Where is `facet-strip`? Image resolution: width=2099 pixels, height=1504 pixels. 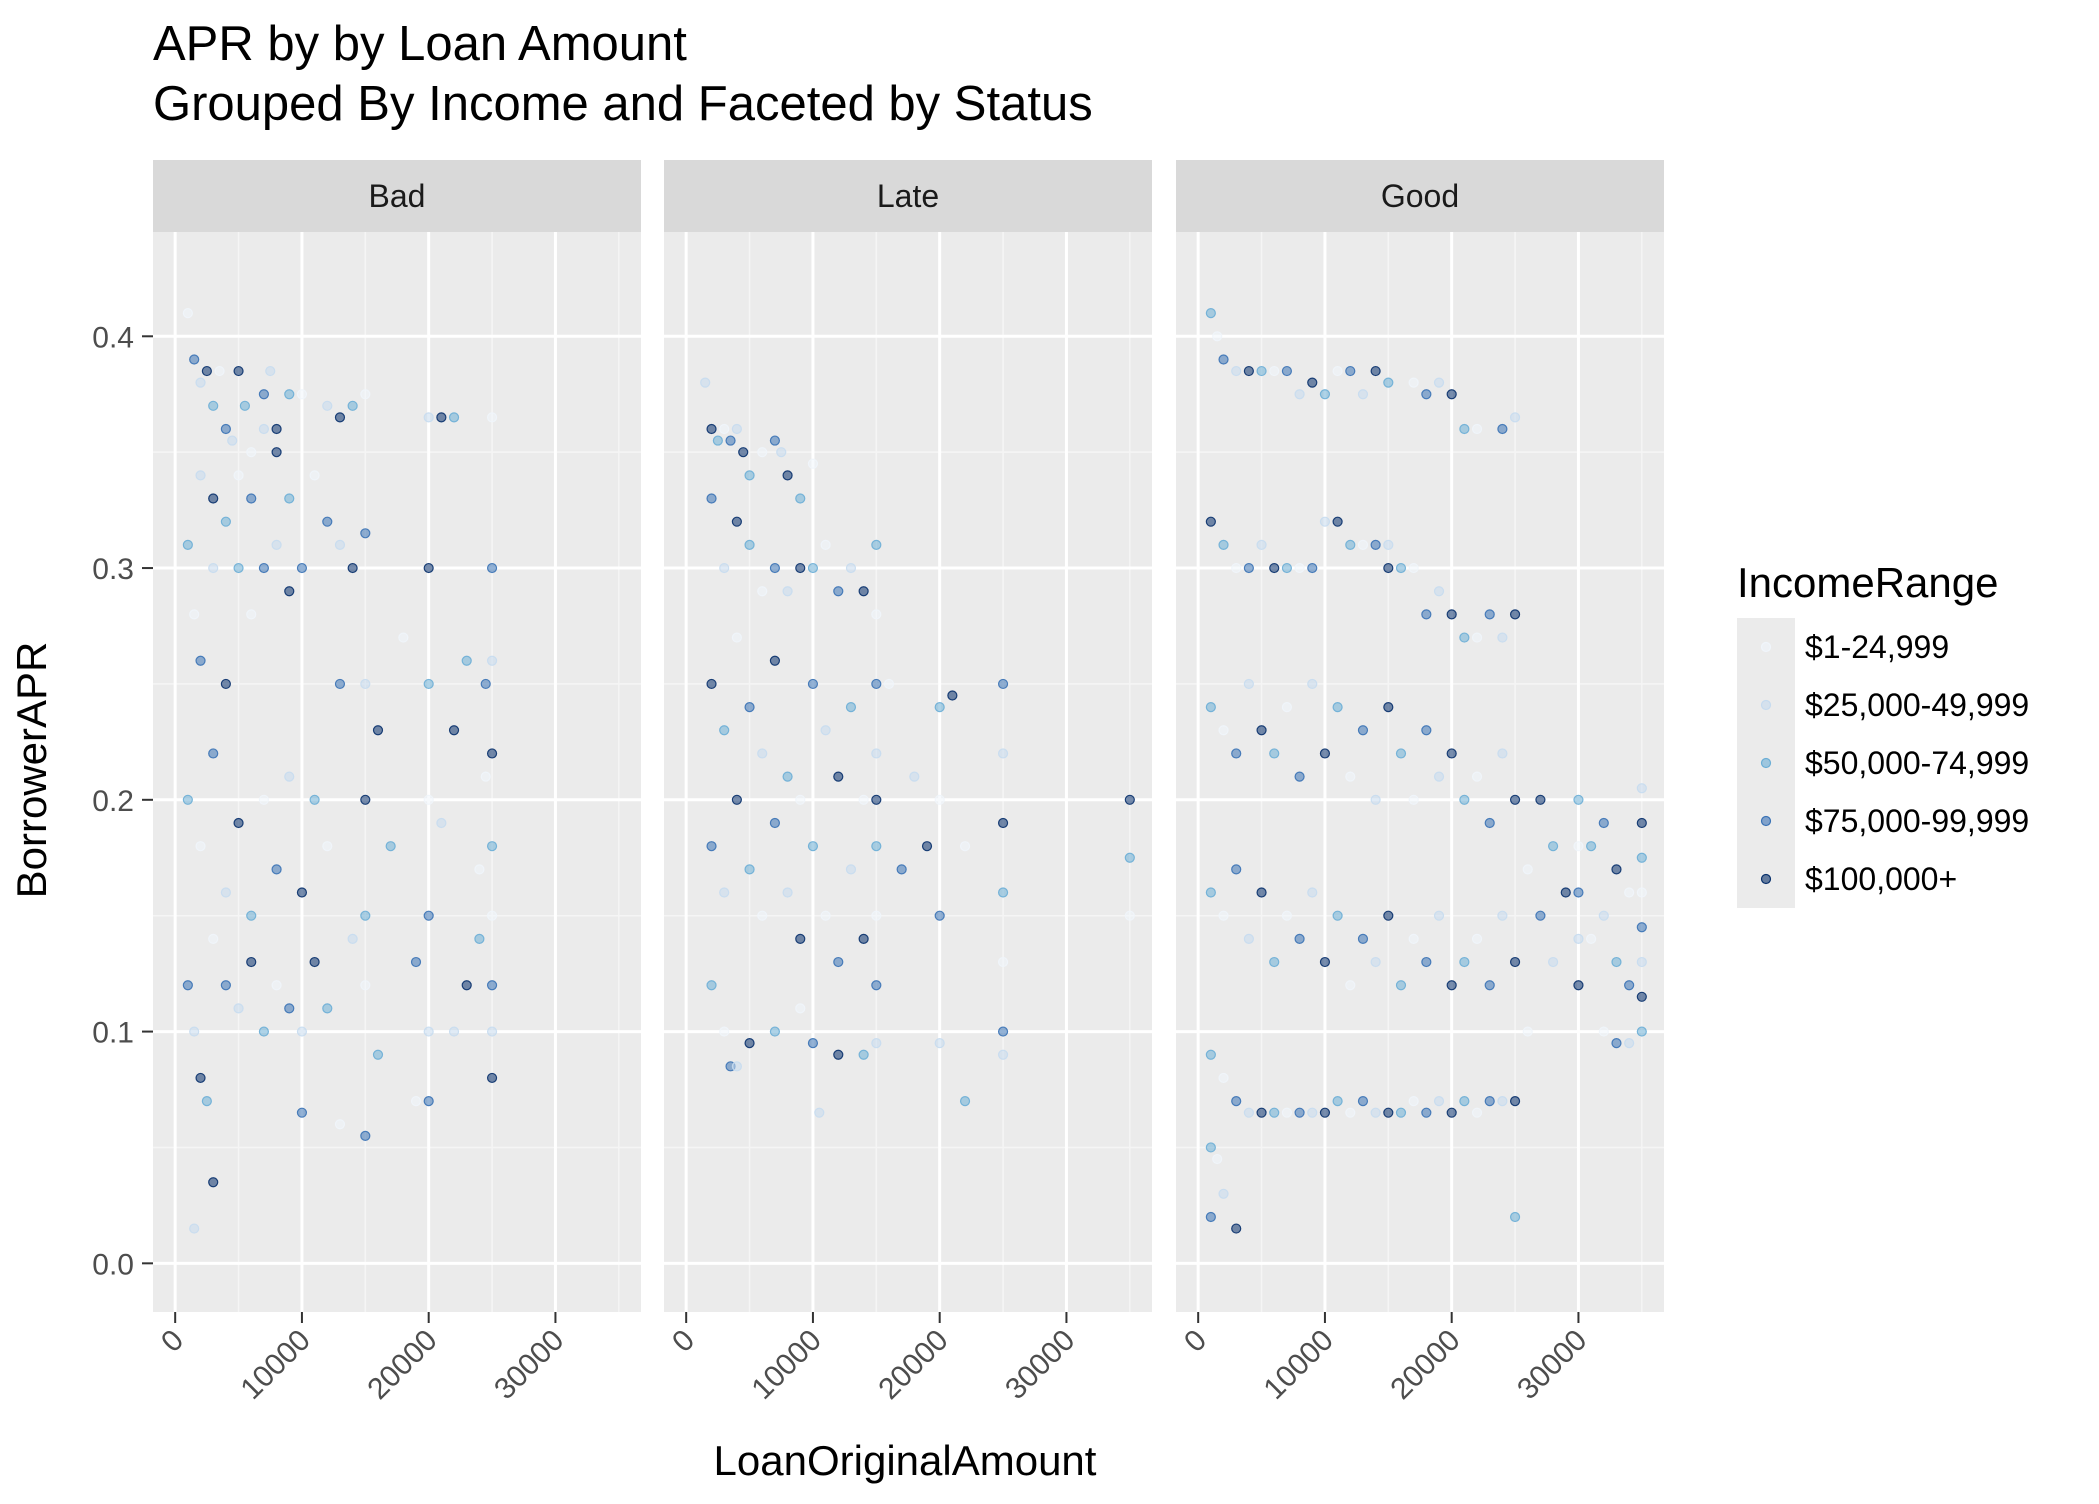 facet-strip is located at coordinates (397, 196).